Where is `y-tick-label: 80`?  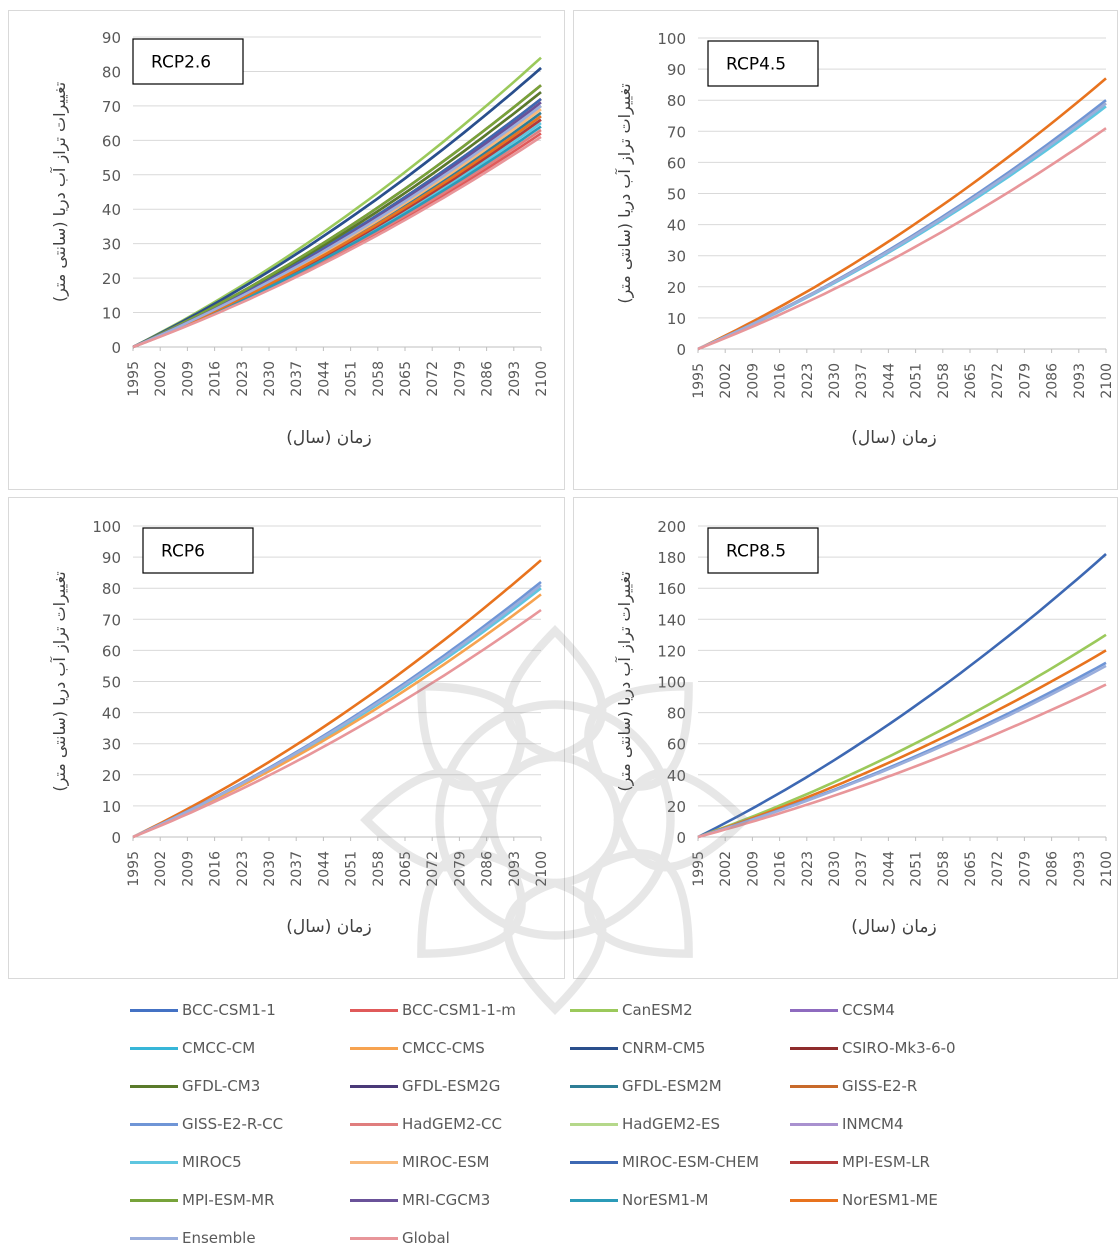 y-tick-label: 80 is located at coordinates (676, 101).